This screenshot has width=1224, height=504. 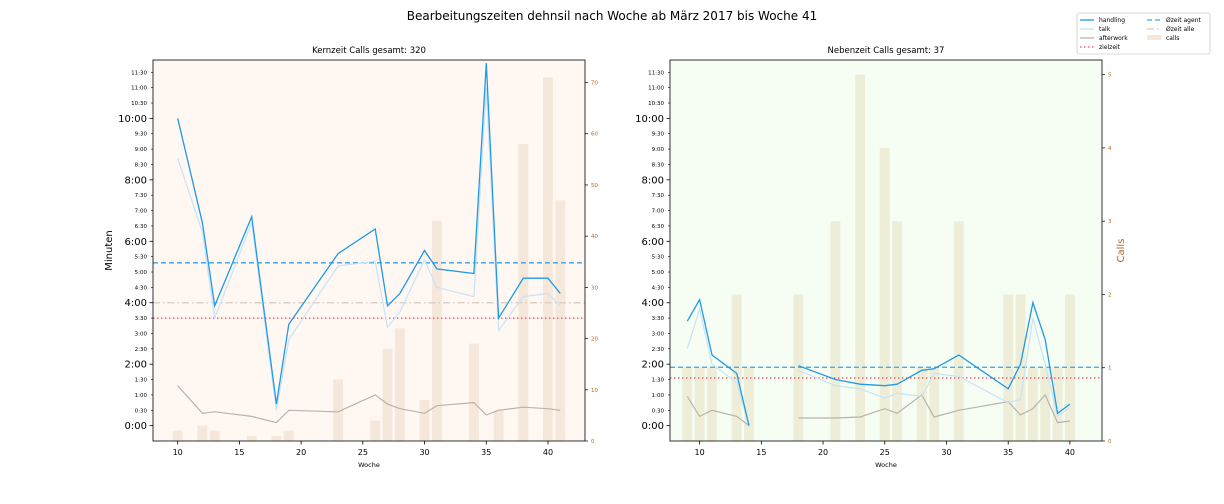 I want to click on legend-label: zielzeit, so click(x=1110, y=47).